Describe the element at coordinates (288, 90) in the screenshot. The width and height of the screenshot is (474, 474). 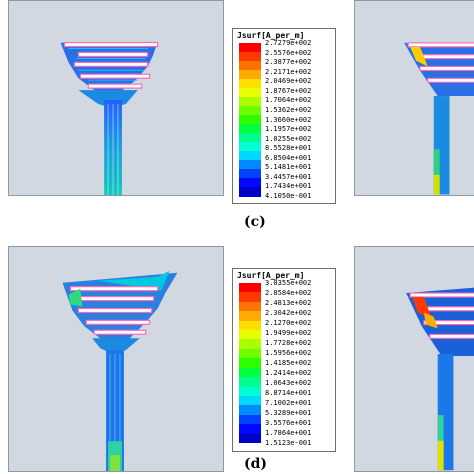
I see `legend-value-label: 1.8767e+002` at that location.